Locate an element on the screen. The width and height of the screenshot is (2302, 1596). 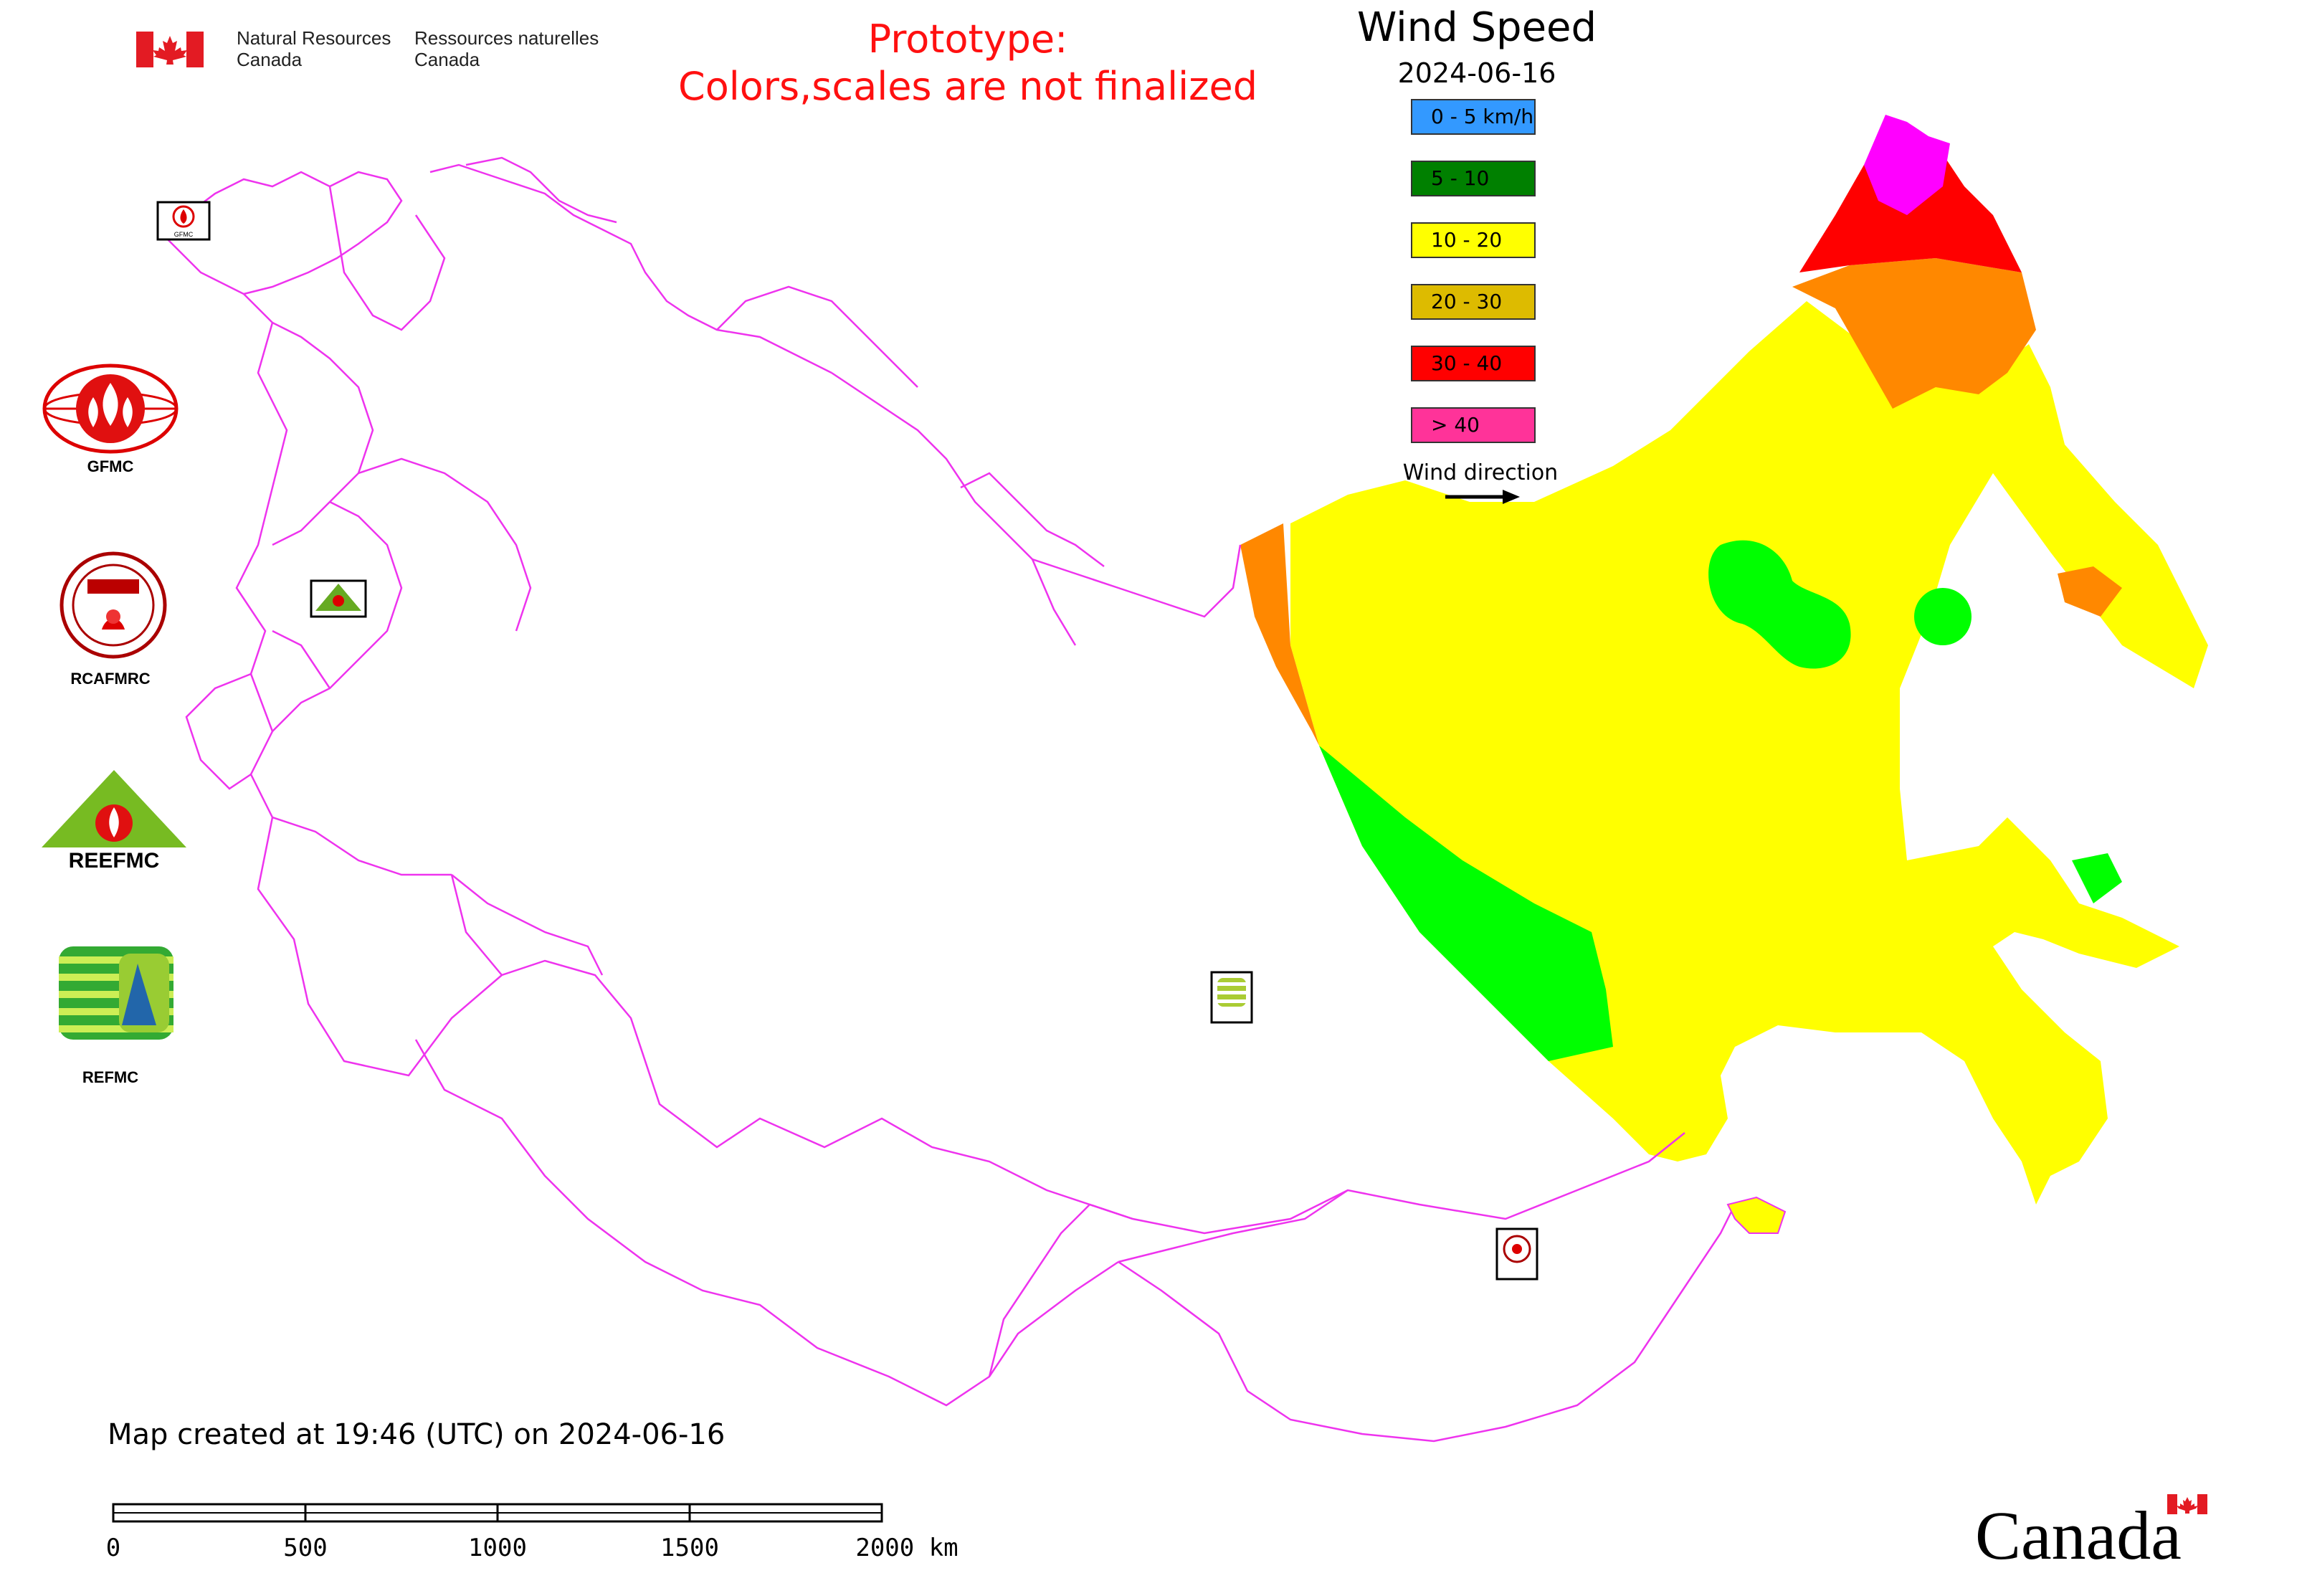
map-logo-refmc is located at coordinates (1232, 997).